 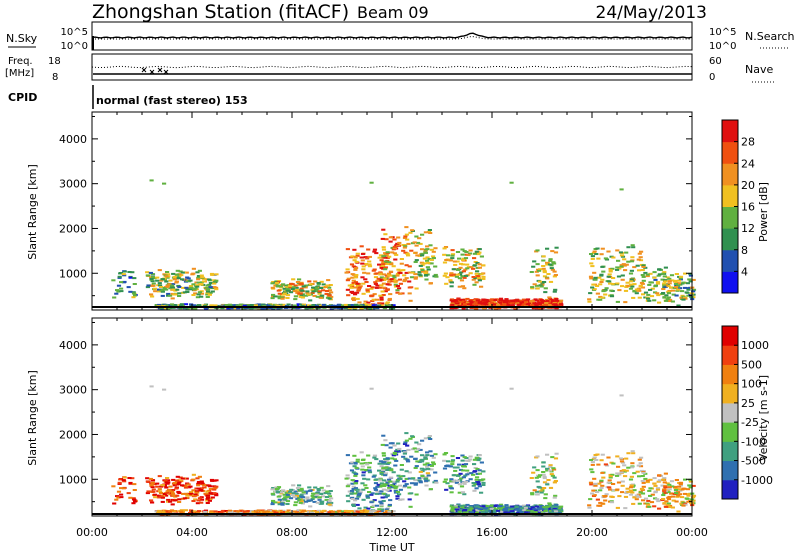 What do you see at coordinates (220, 12) in the screenshot?
I see `chart-title: Zhongshan Station (fitACF)` at bounding box center [220, 12].